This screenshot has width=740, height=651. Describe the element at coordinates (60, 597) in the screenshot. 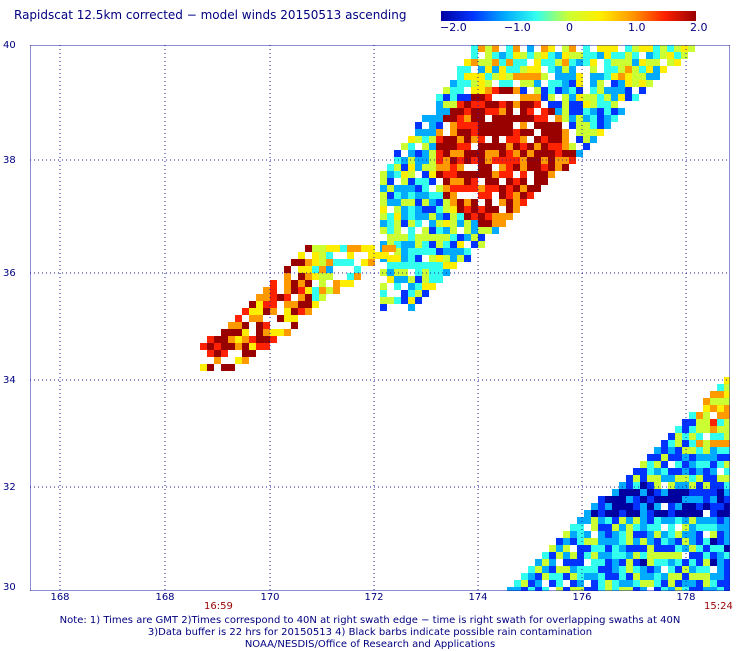

I see `lon-label-1: 168` at that location.